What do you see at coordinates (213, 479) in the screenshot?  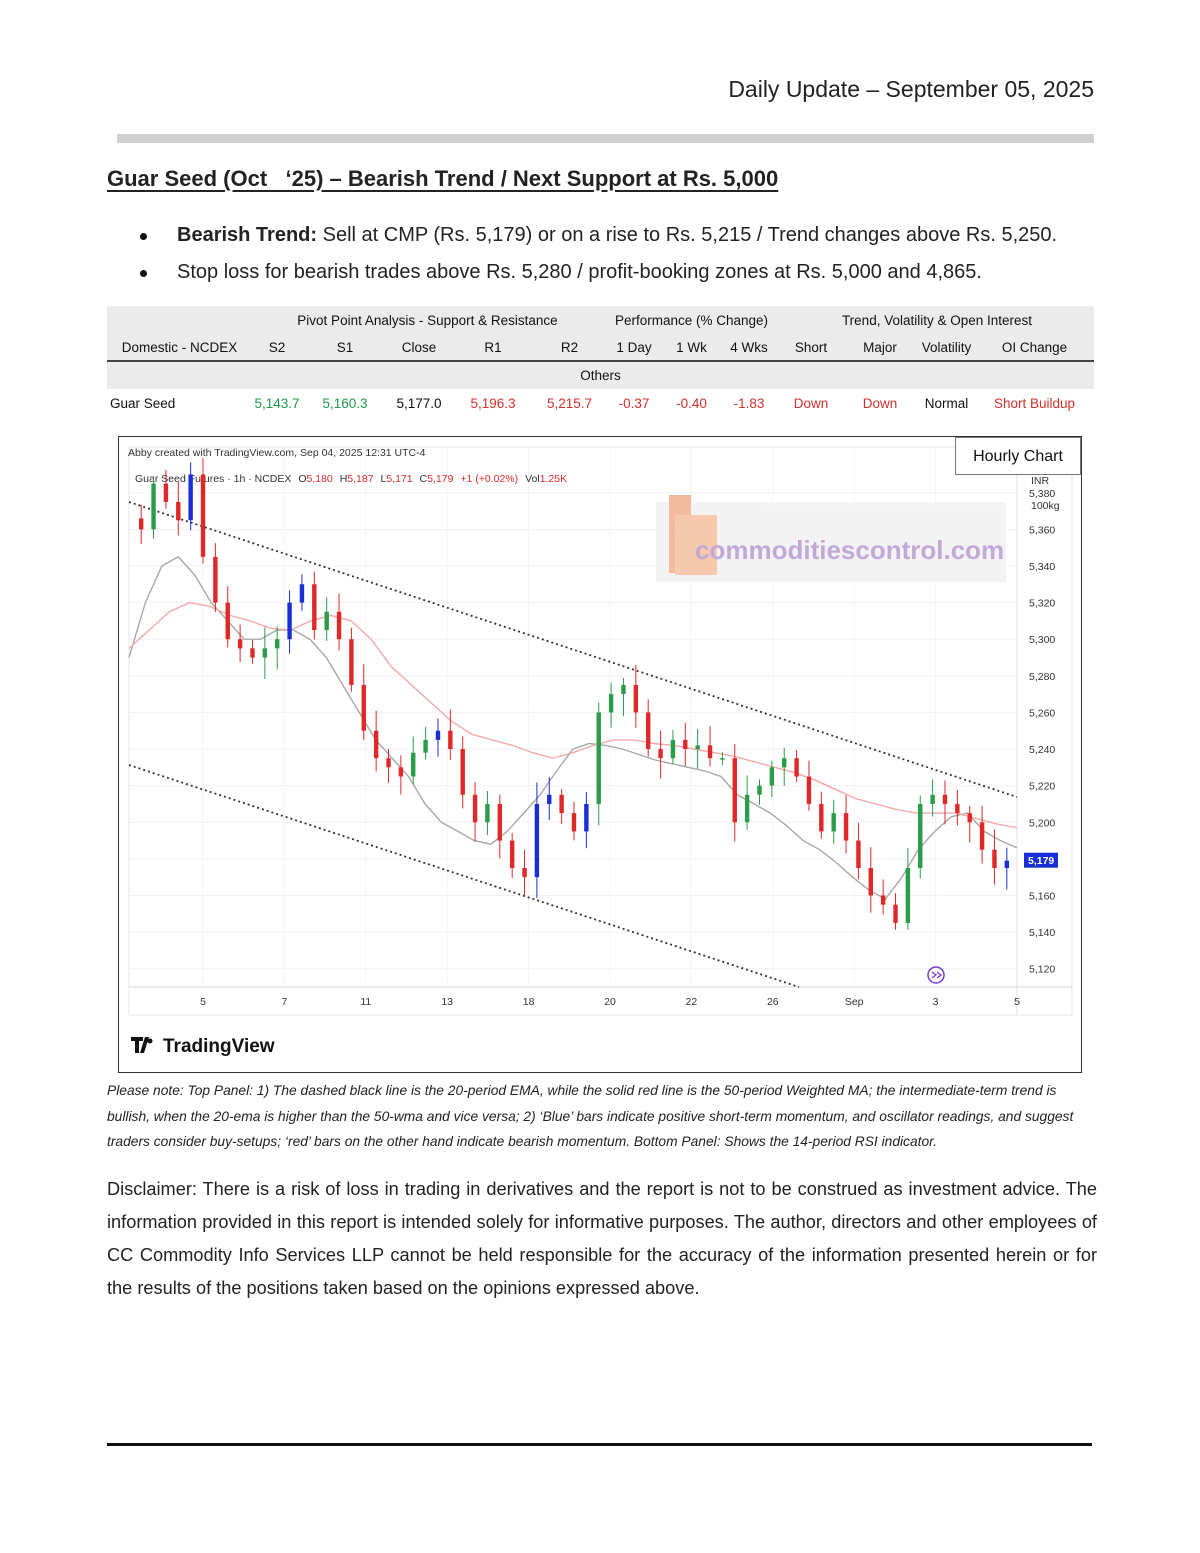 I see `legend-symbol: Guar Seed Futures · 1h · NCDEX` at bounding box center [213, 479].